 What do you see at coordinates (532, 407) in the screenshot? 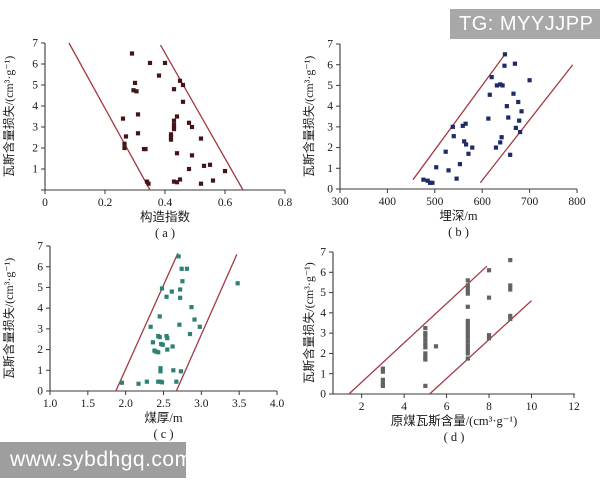
I see `x-tick-label: 10` at bounding box center [532, 407].